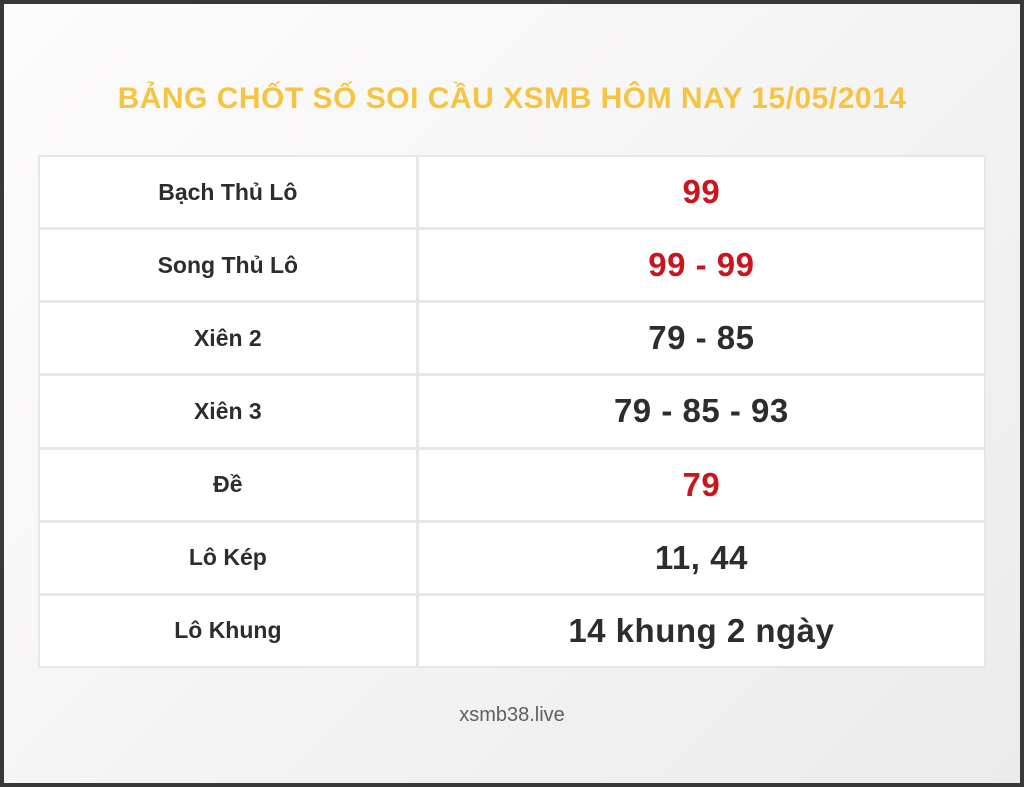 The image size is (1024, 787). Describe the element at coordinates (701, 411) in the screenshot. I see `row-value: 79 - 85 - 93` at that location.